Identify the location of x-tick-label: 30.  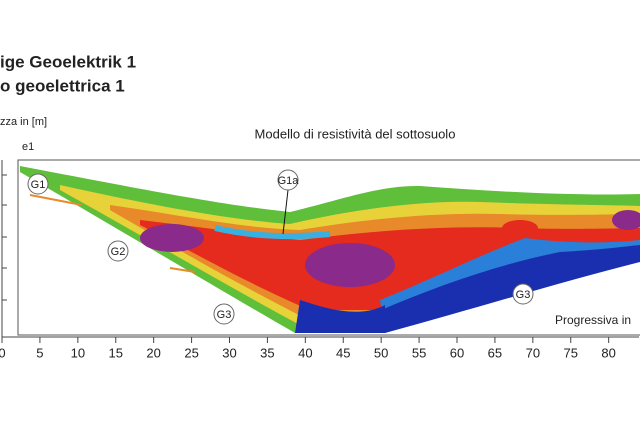
(229, 352).